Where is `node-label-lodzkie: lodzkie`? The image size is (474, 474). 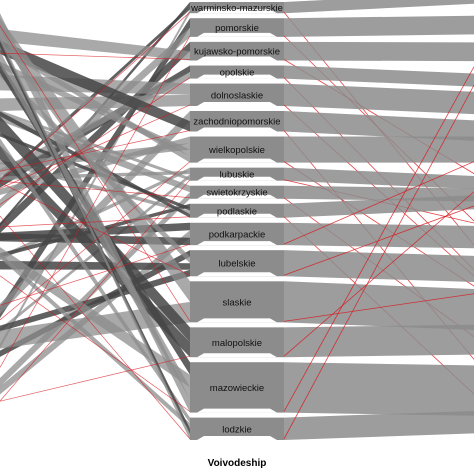 node-label-lodzkie: lodzkie is located at coordinates (237, 429).